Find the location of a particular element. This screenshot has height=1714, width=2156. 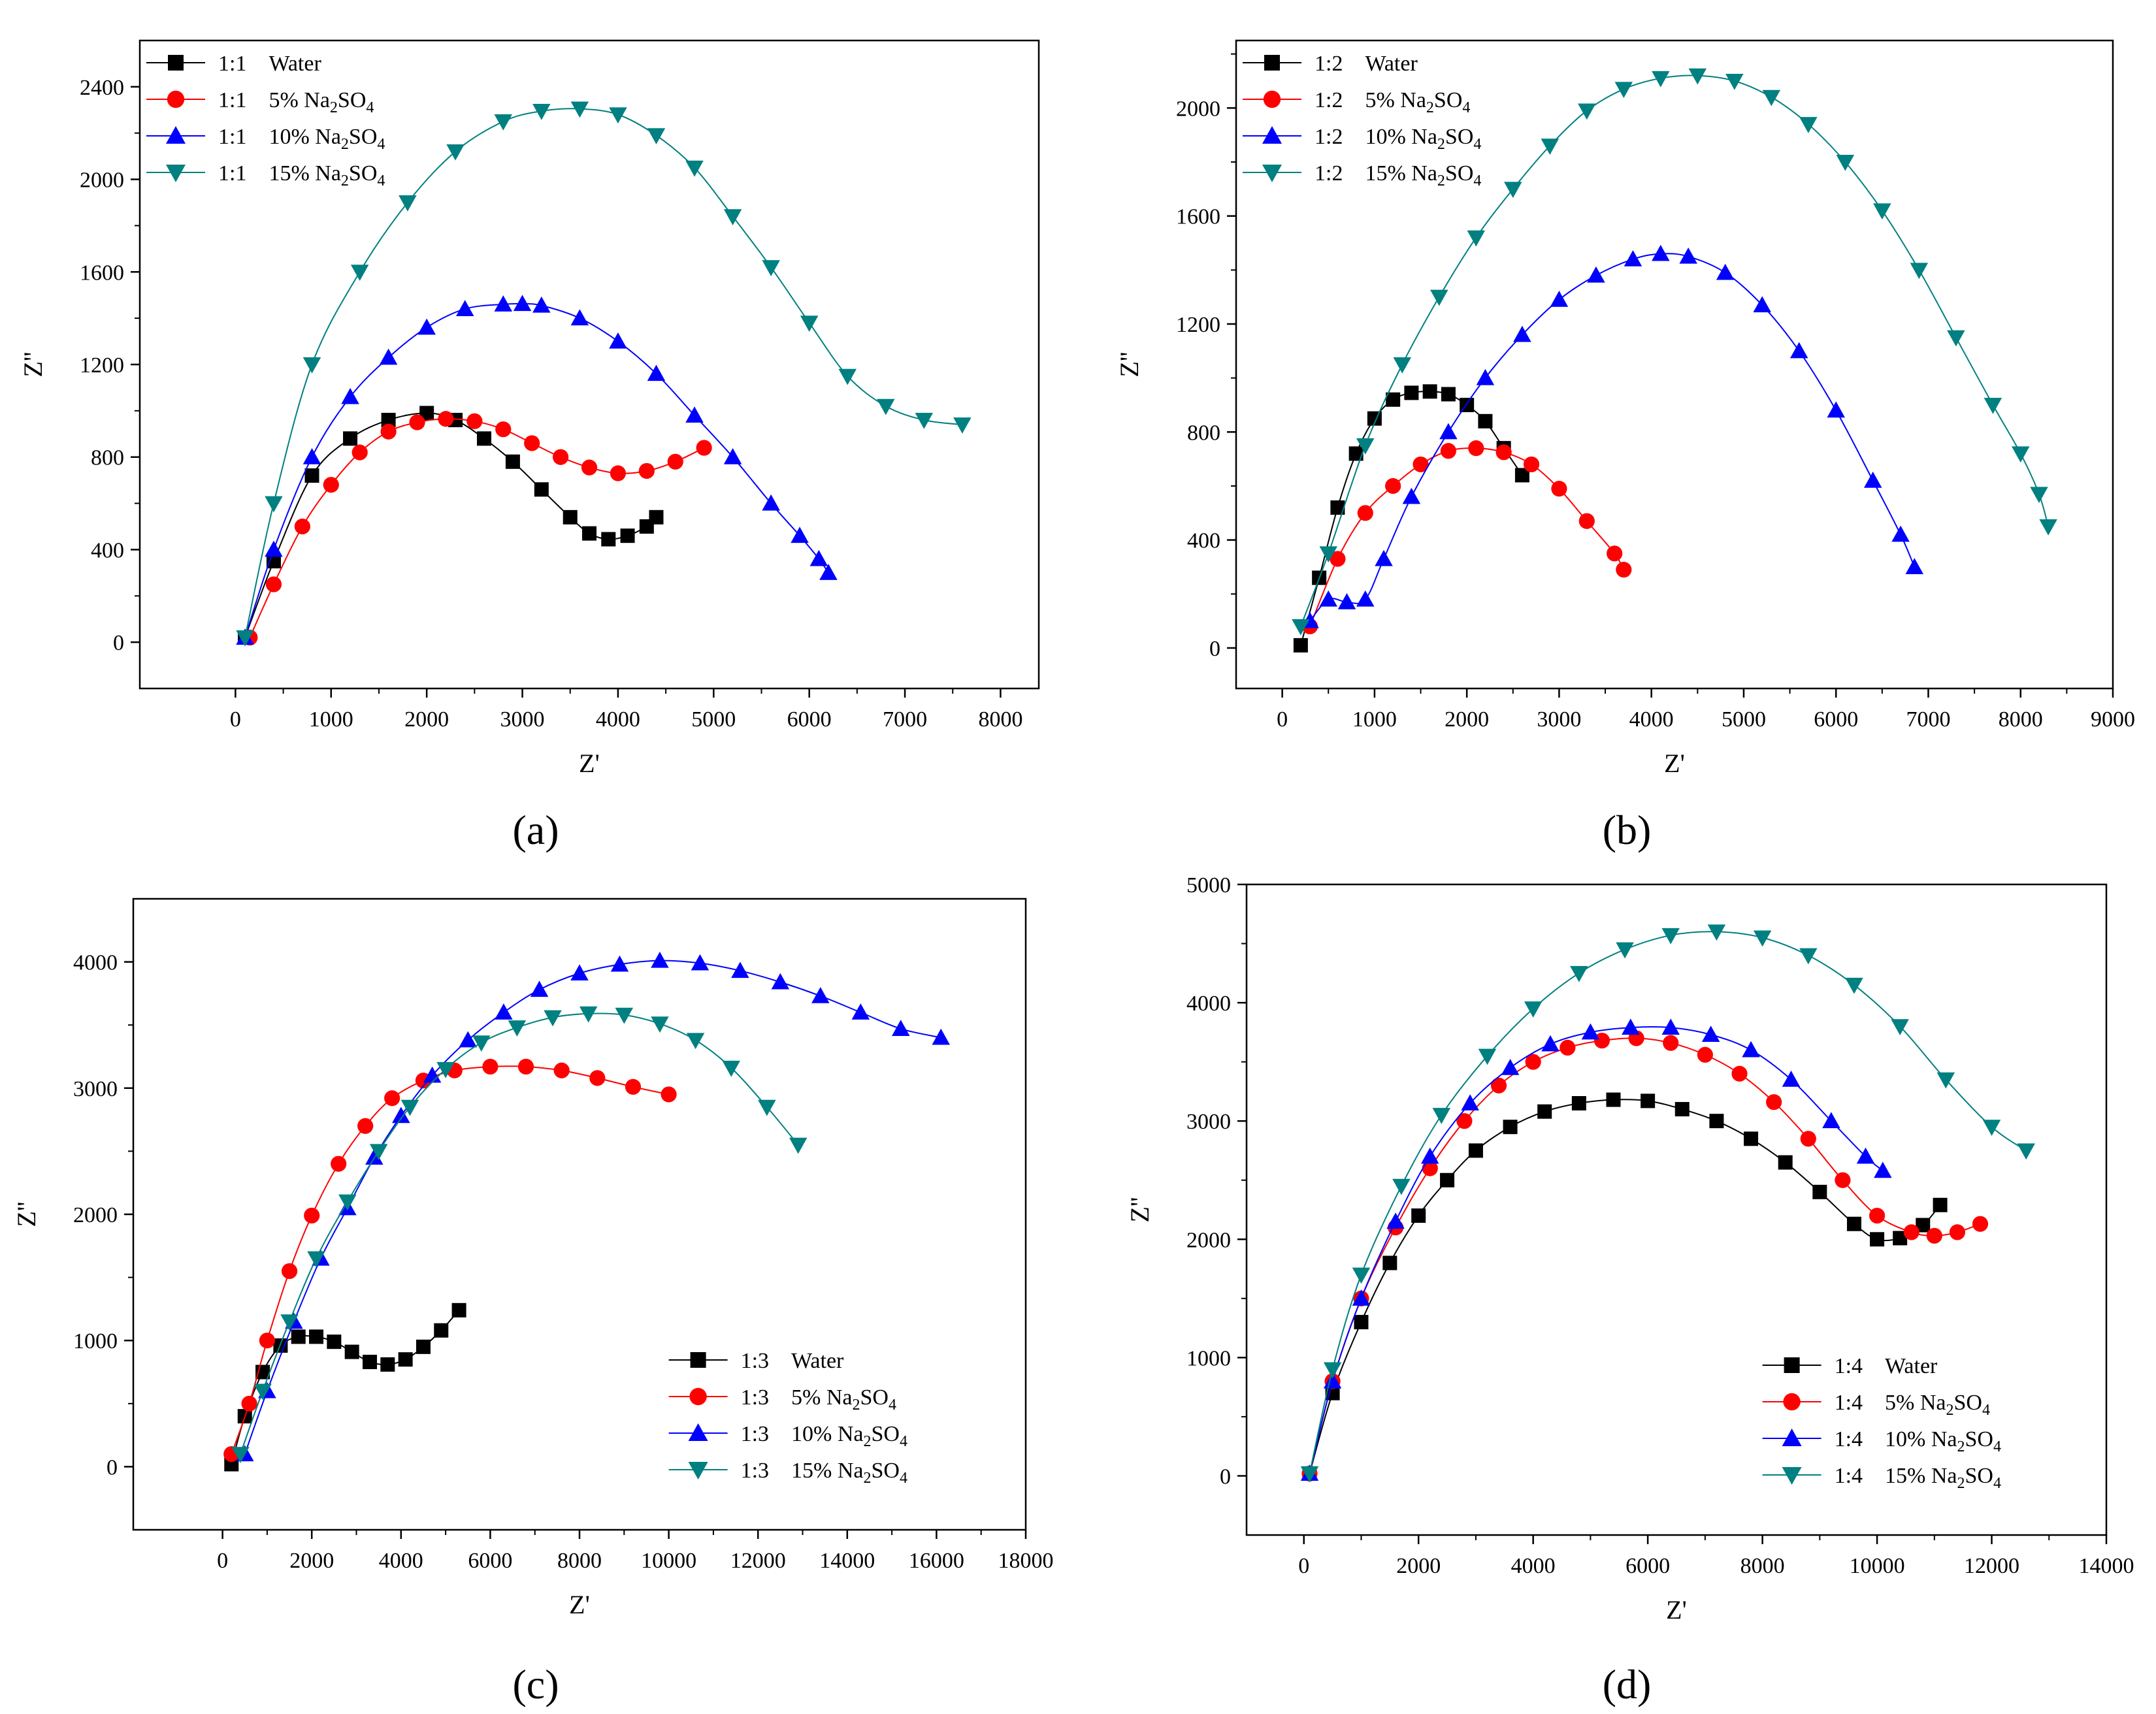

x-tick-label: 1000 is located at coordinates (1374, 719).